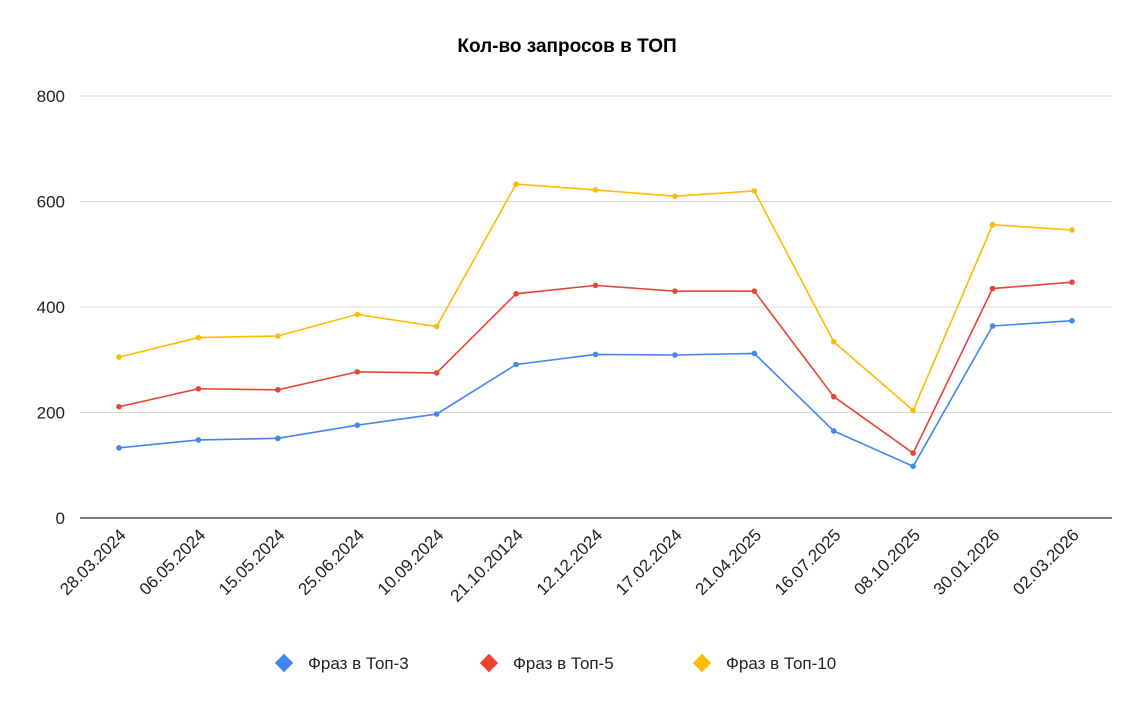  What do you see at coordinates (358, 663) in the screenshot?
I see `legend-label-1: Фраз в Топ-3` at bounding box center [358, 663].